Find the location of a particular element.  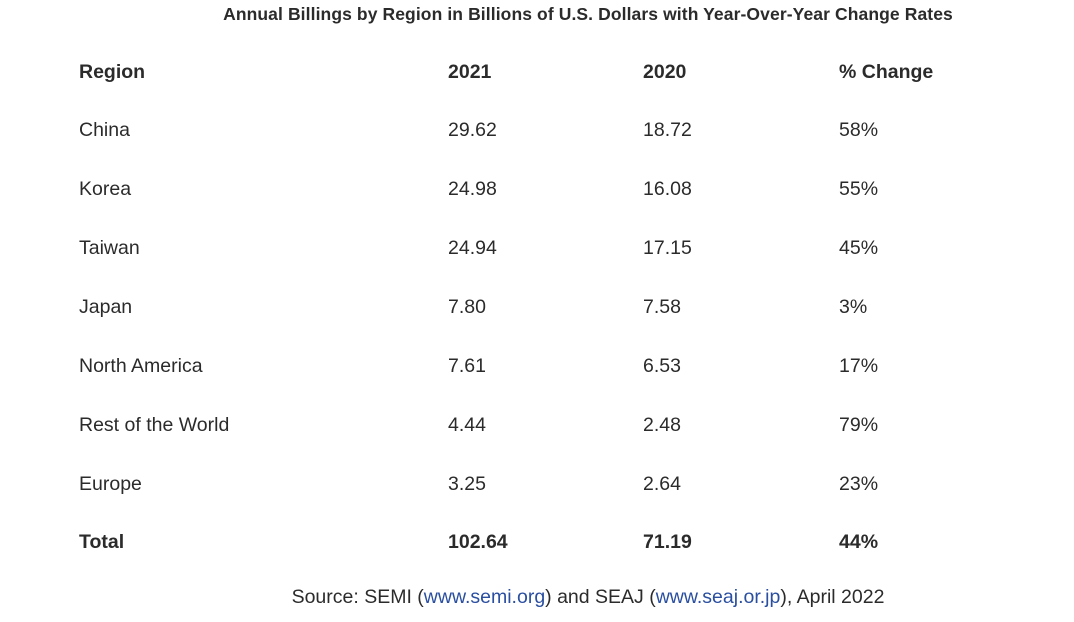

table-row-cell: 55% is located at coordinates (859, 189).